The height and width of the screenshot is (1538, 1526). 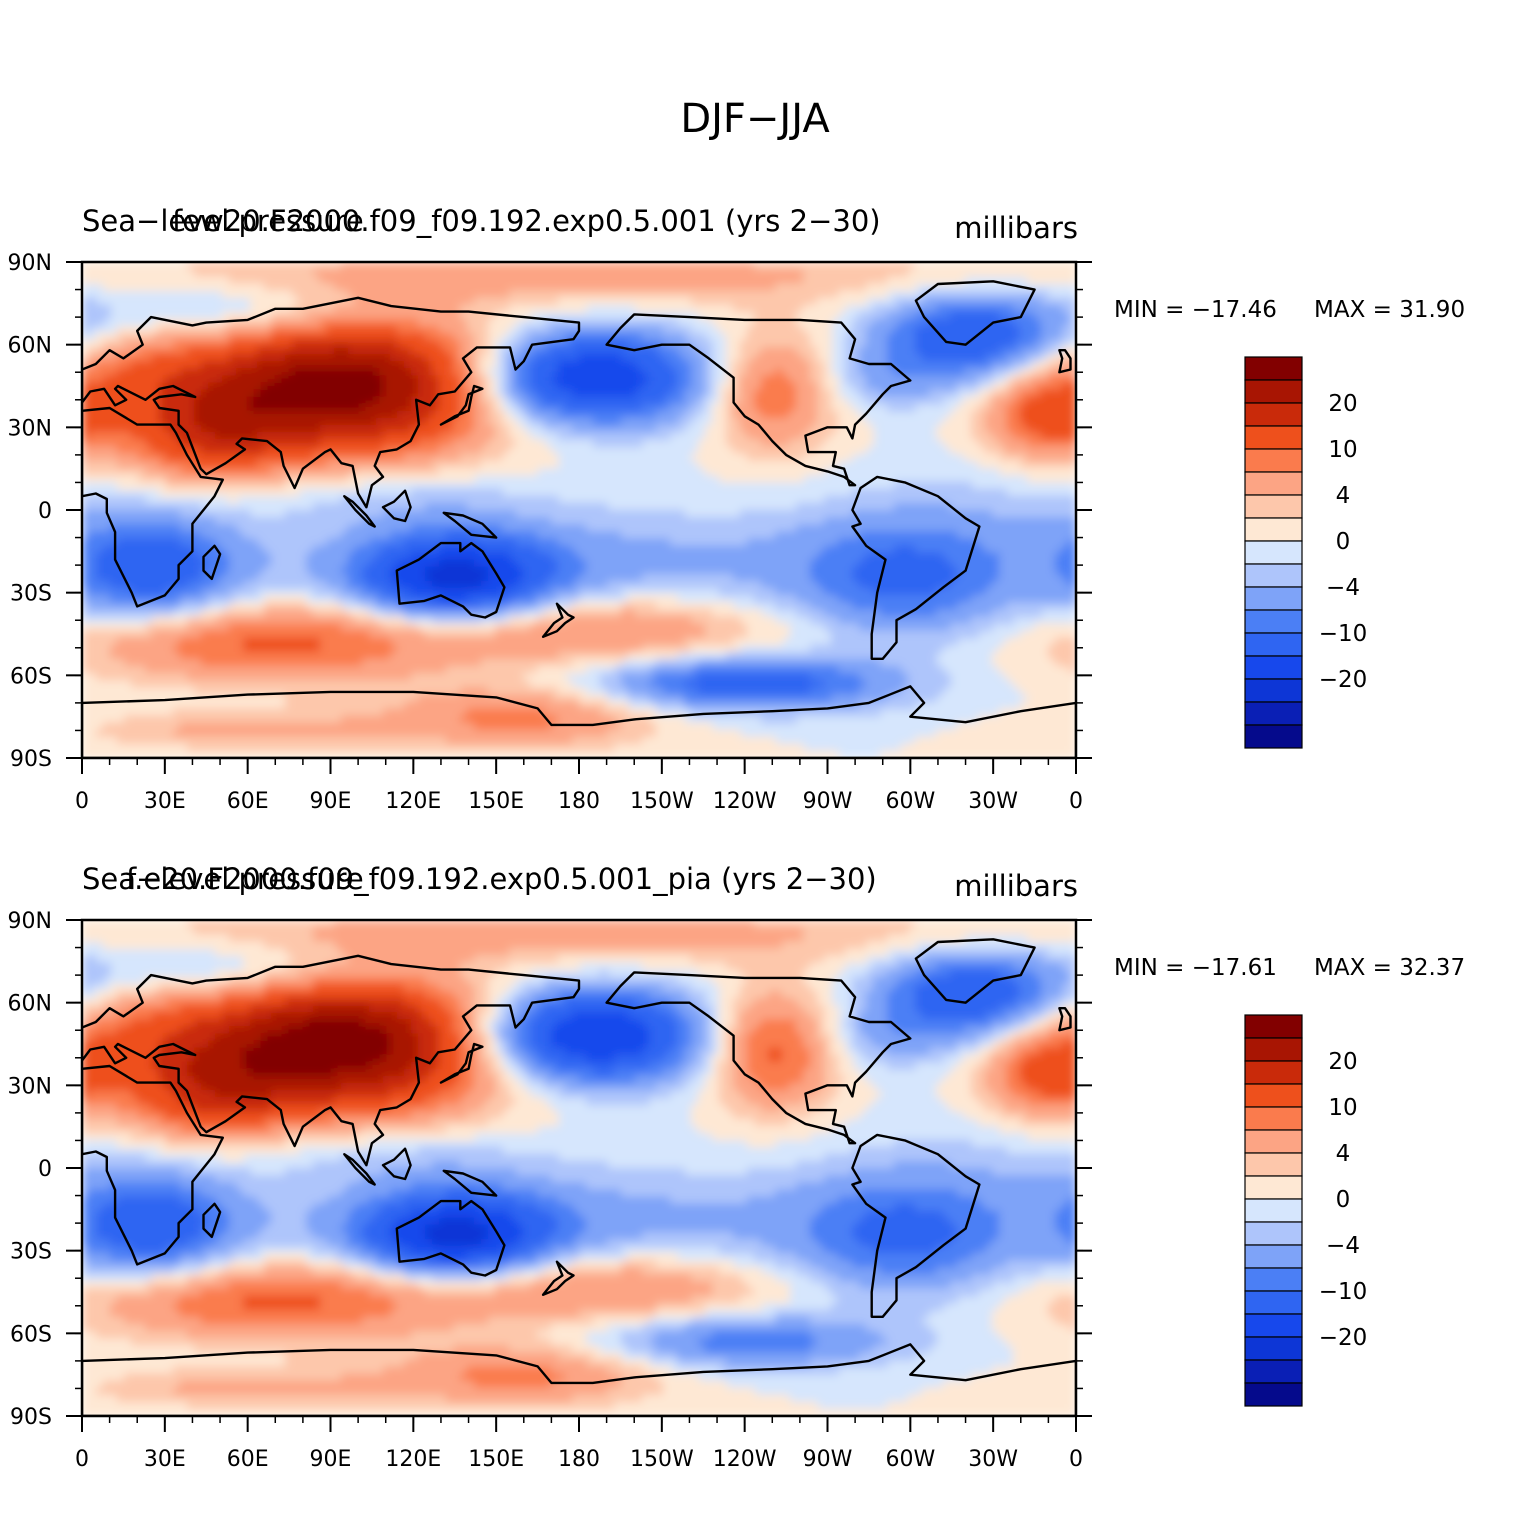 What do you see at coordinates (745, 801) in the screenshot?
I see `x-tick-label: 120W` at bounding box center [745, 801].